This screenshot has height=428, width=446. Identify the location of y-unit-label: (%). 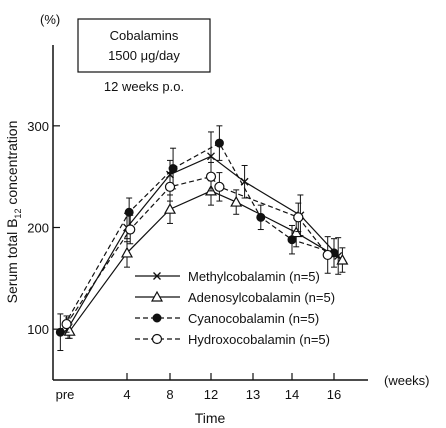
(50, 19).